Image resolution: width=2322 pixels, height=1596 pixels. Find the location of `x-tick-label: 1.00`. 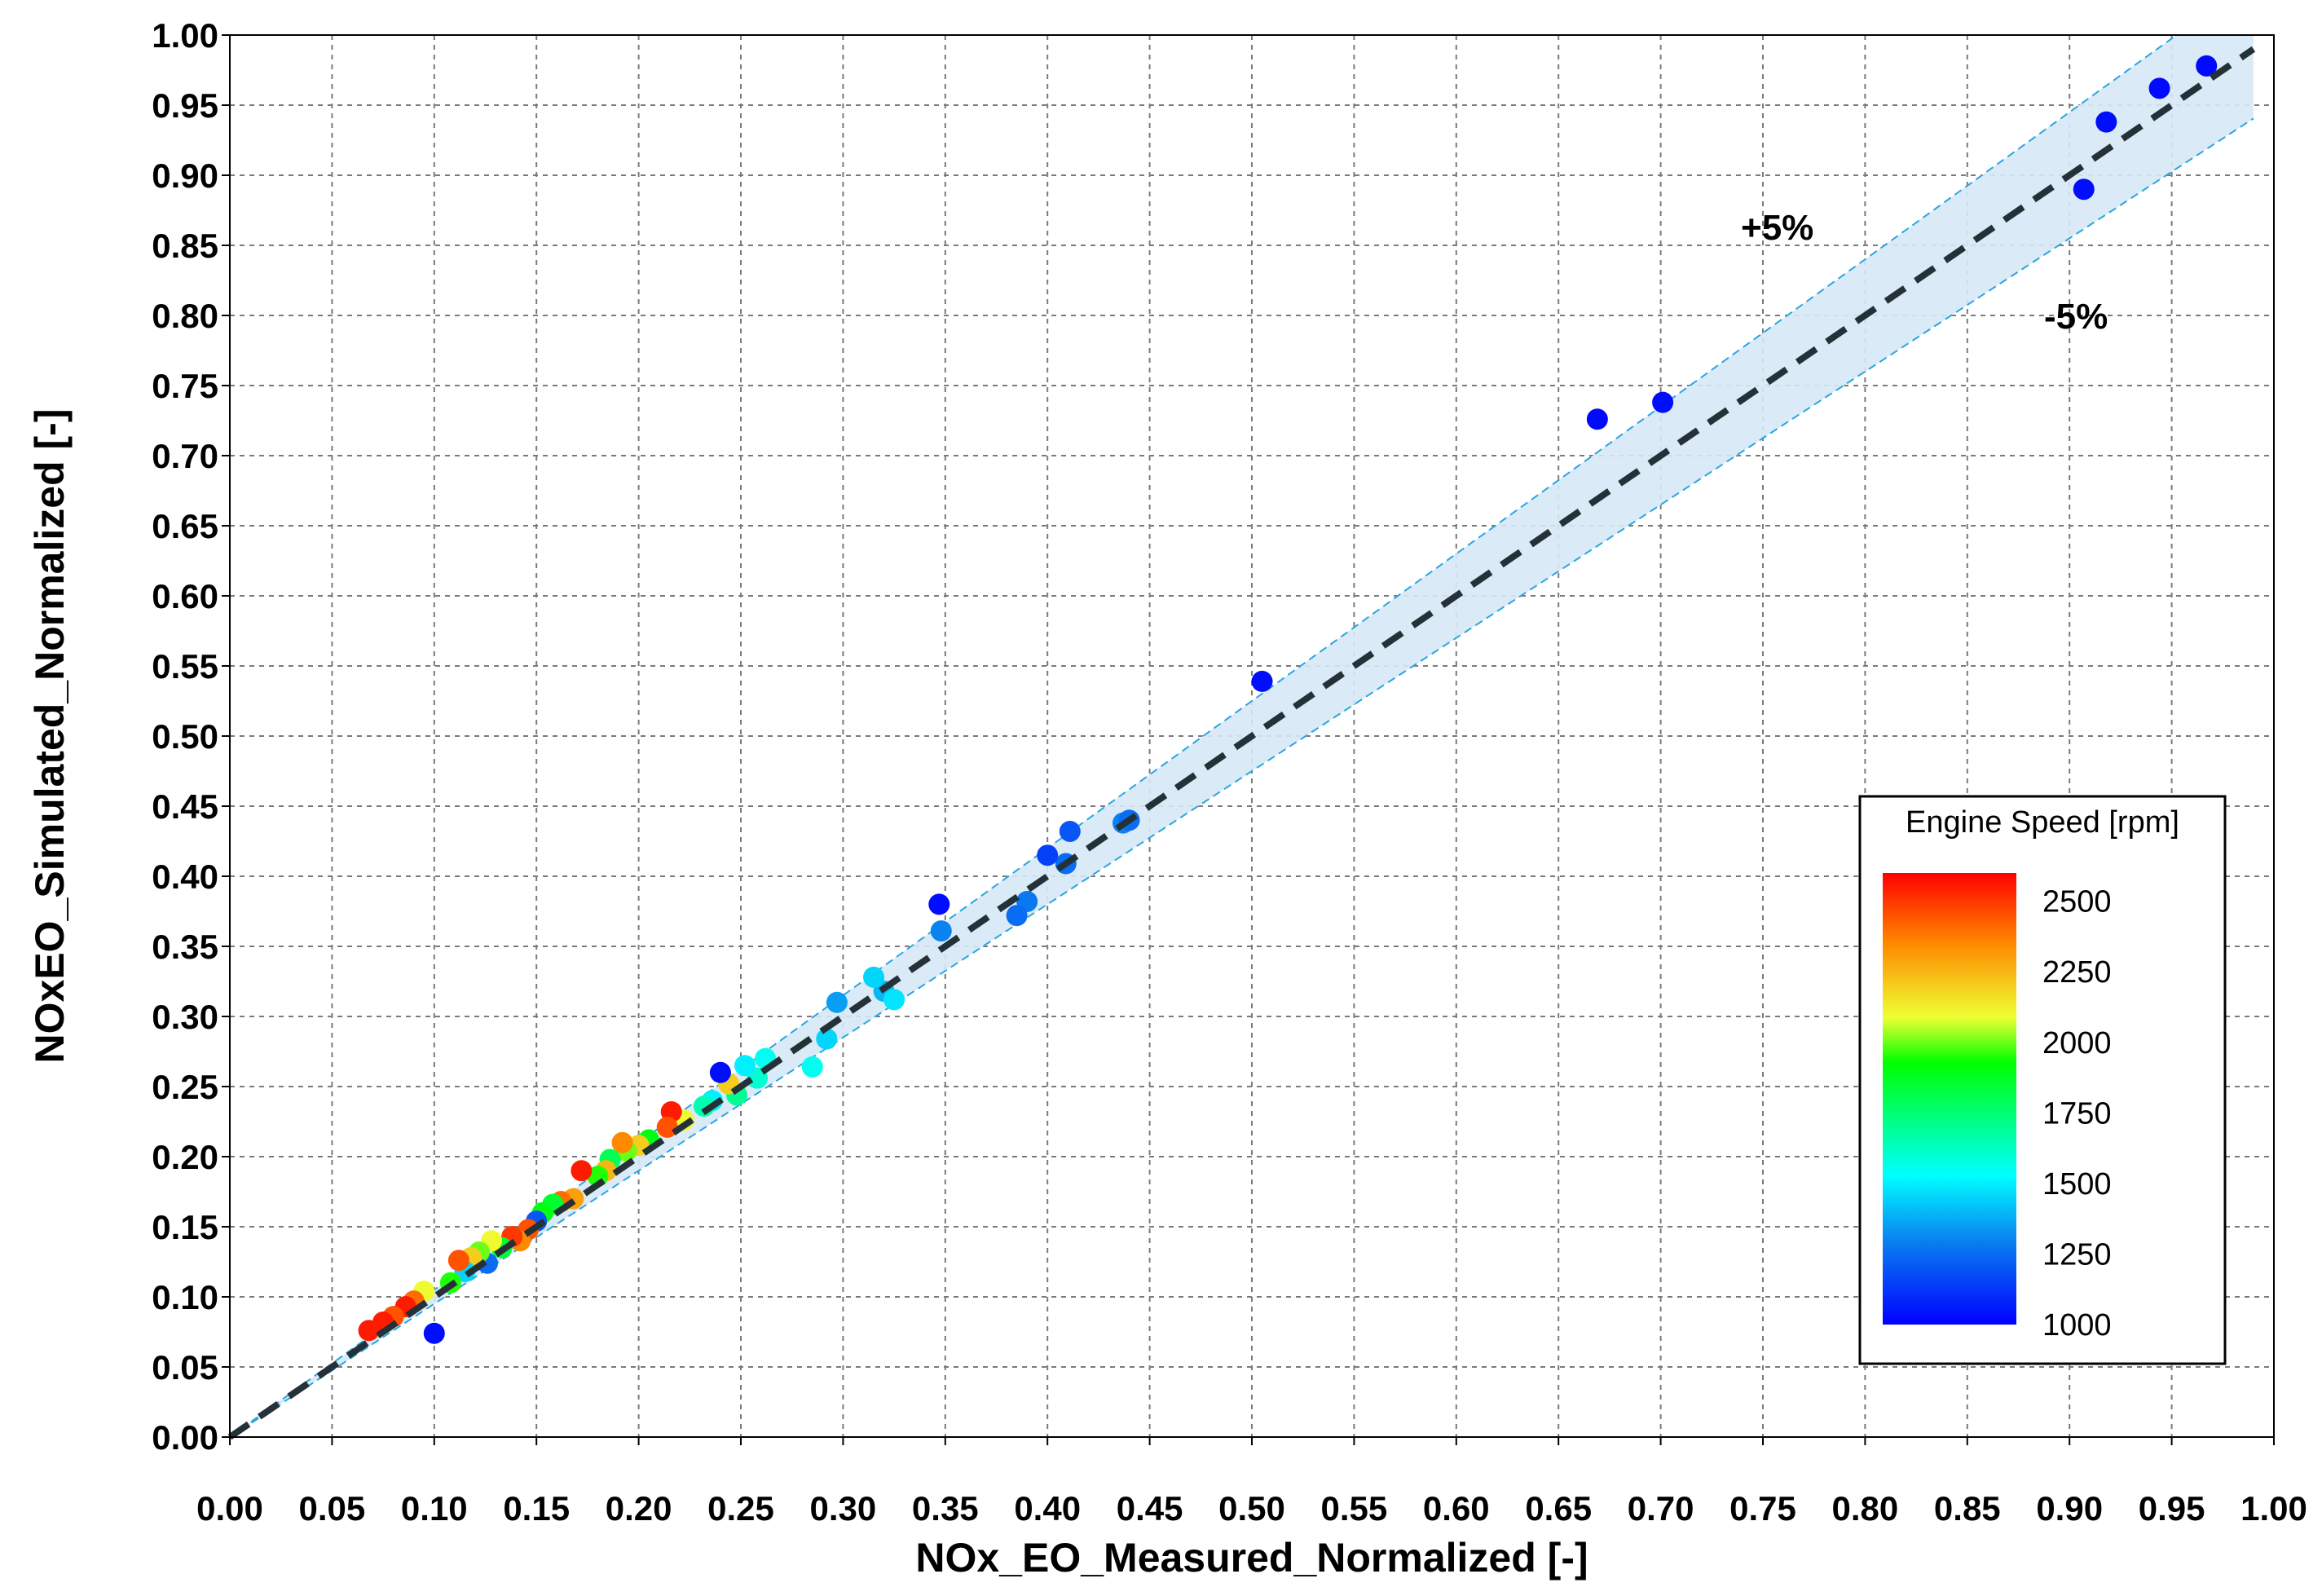

x-tick-label: 1.00 is located at coordinates (2273, 1508).